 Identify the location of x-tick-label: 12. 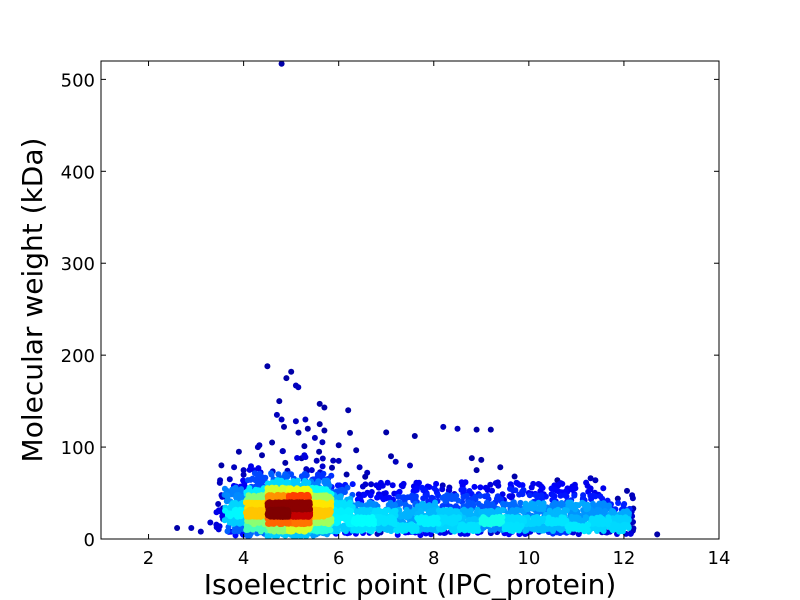
(623, 558).